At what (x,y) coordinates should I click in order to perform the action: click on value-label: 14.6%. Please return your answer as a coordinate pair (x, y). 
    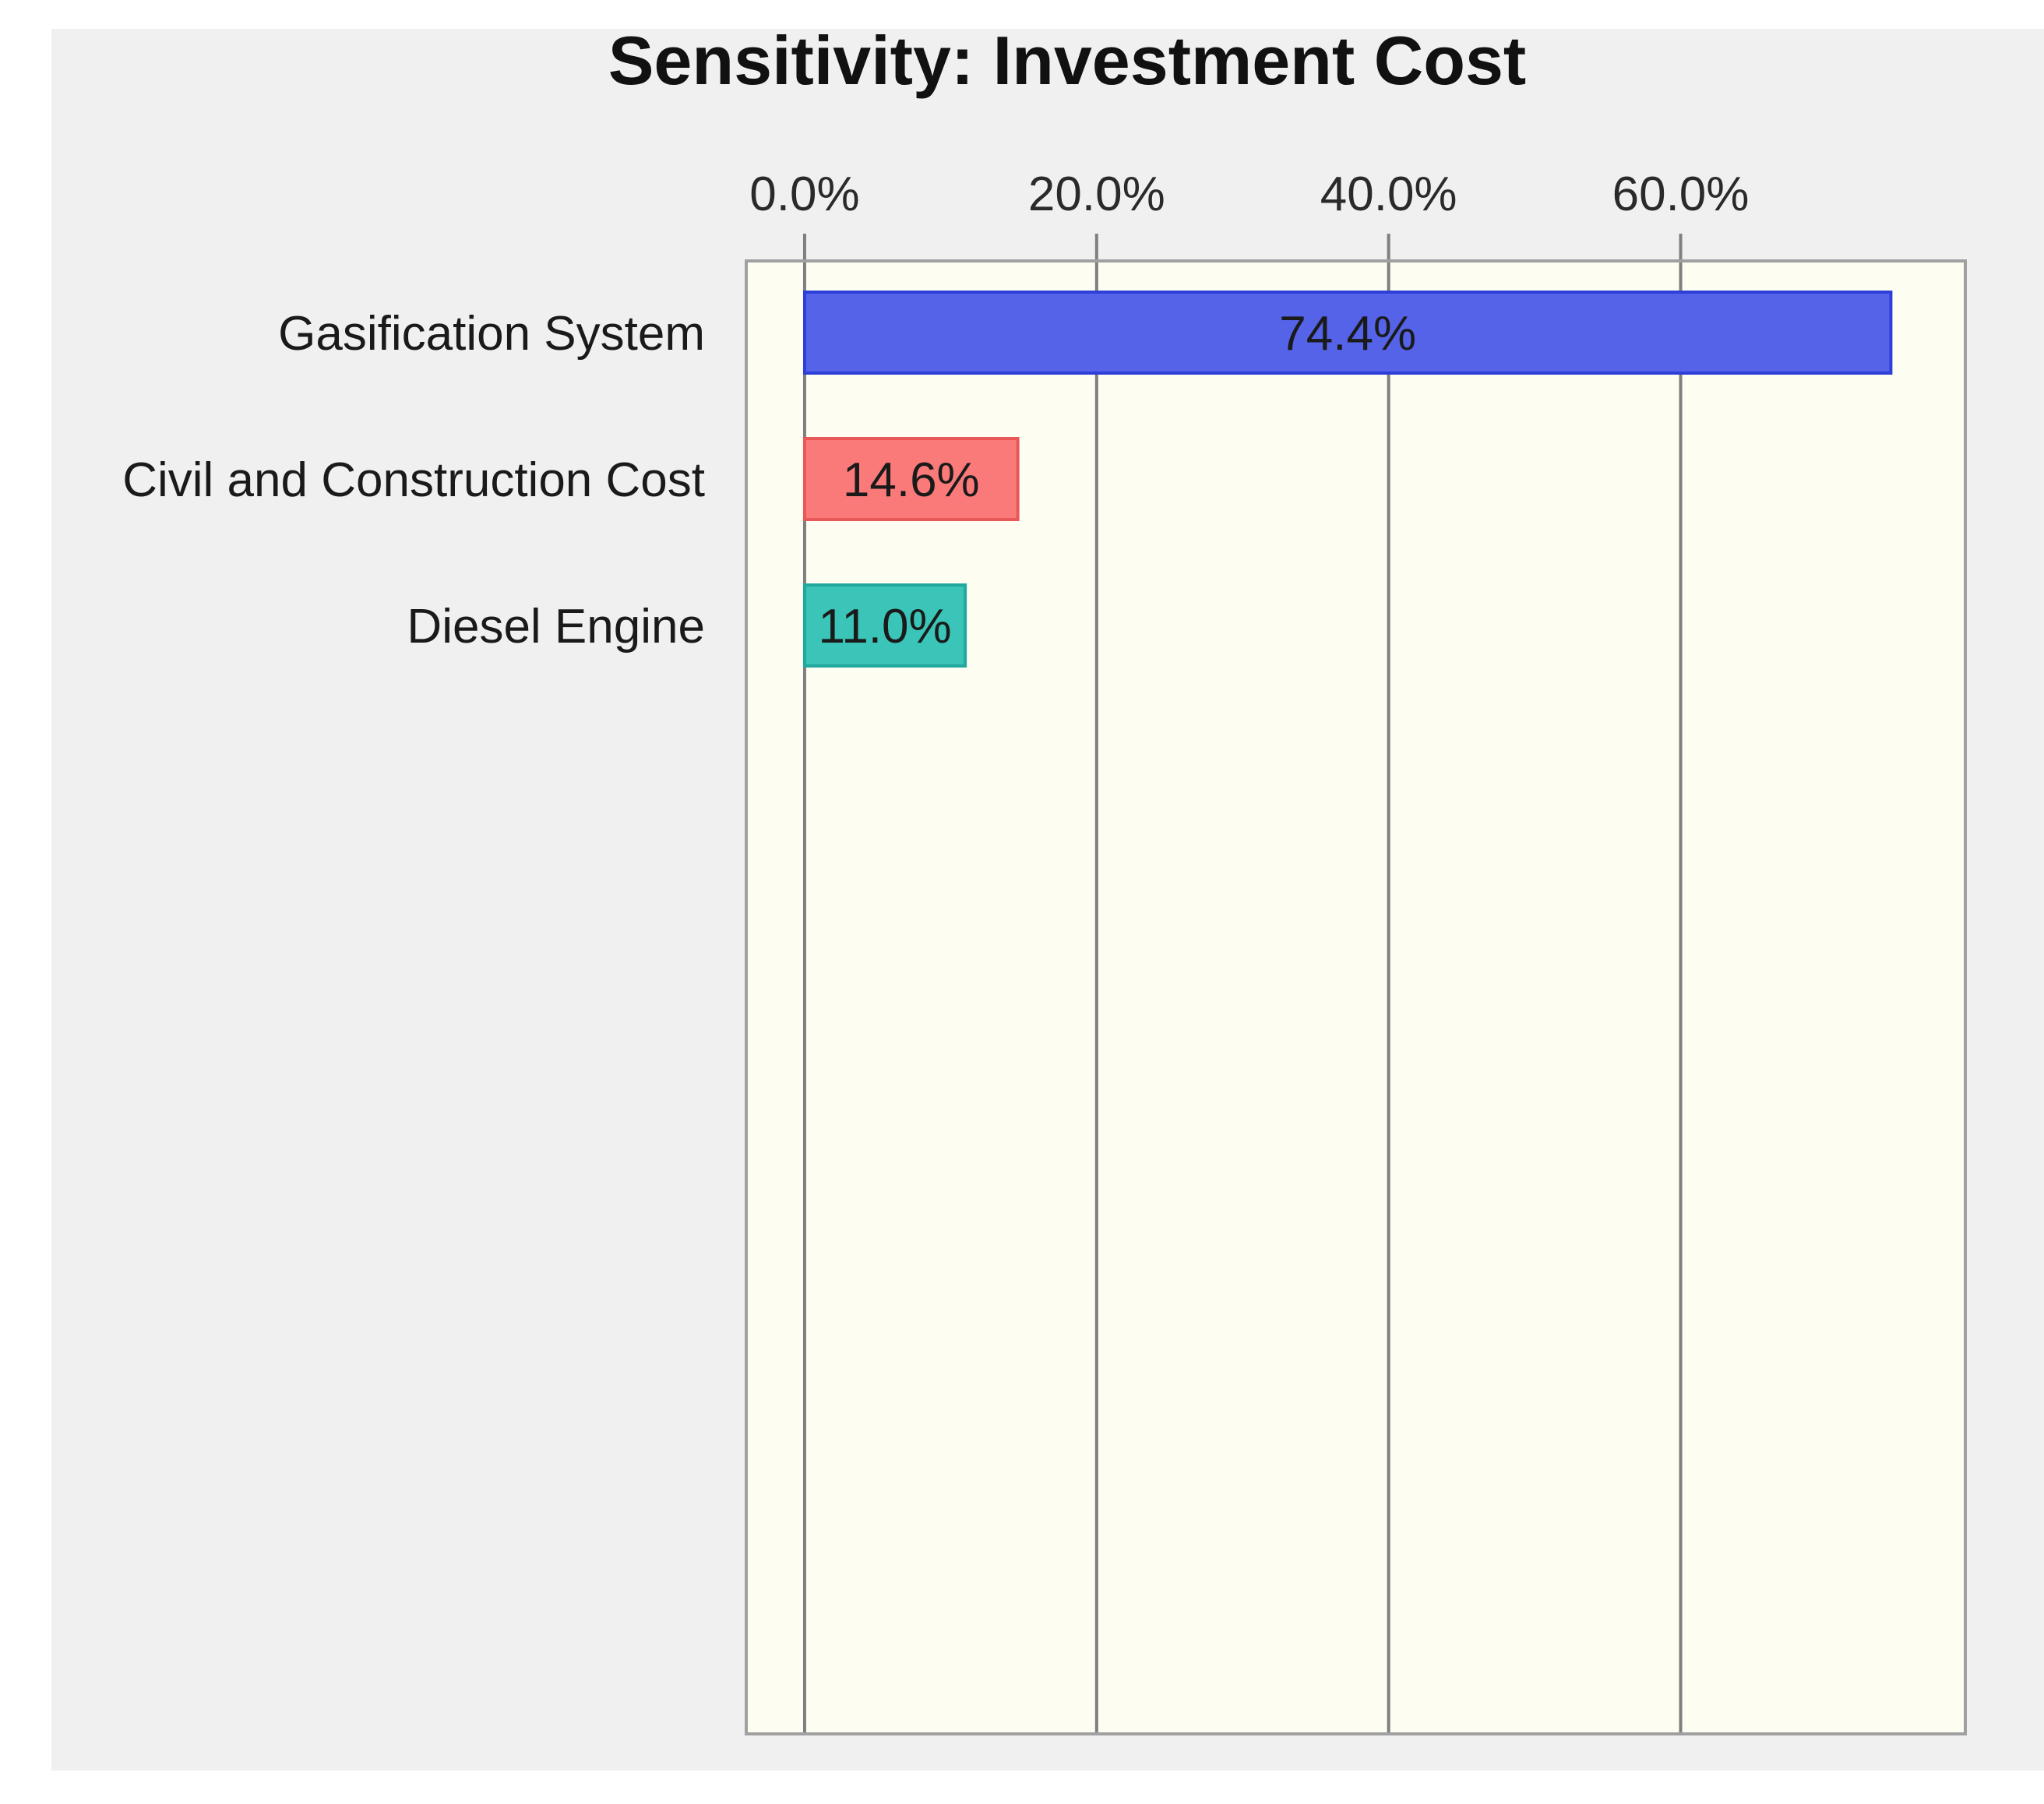
    Looking at the image, I should click on (911, 480).